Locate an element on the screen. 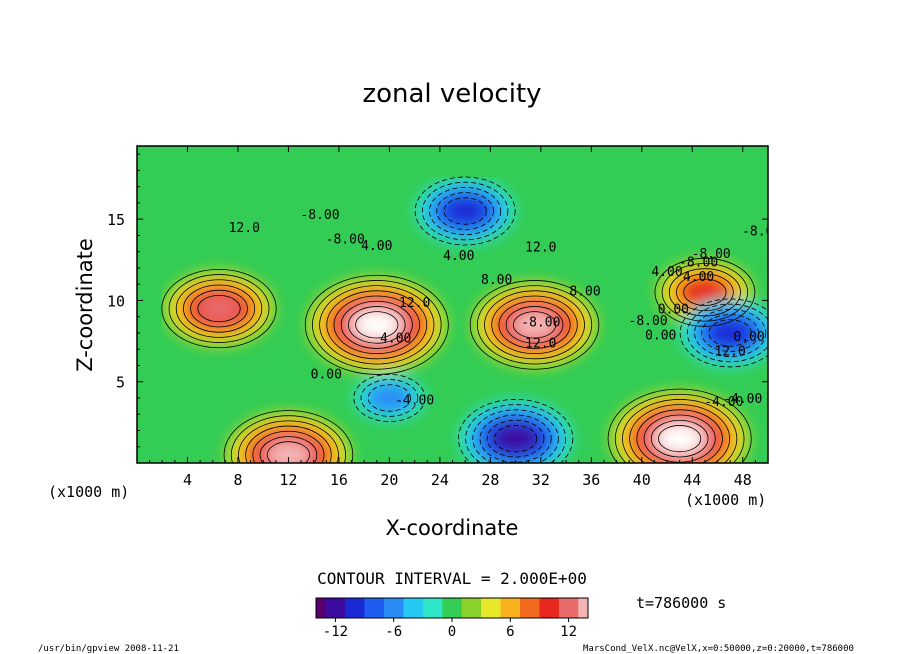 Image resolution: width=904 pixels, height=654 pixels. x-tick-label: 24 is located at coordinates (440, 480).